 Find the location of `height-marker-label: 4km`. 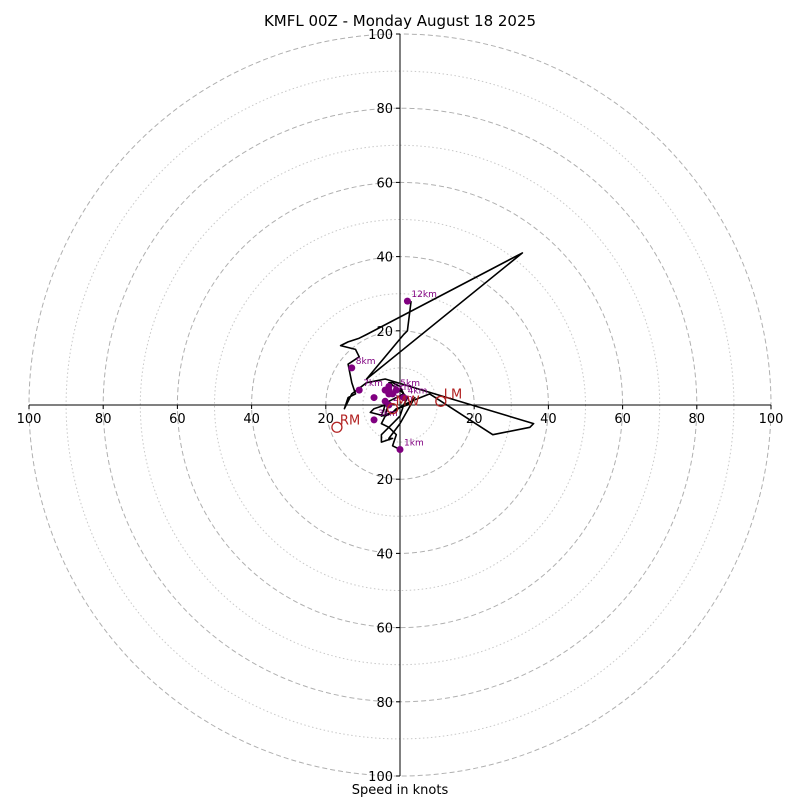

height-marker-label: 4km is located at coordinates (418, 392).